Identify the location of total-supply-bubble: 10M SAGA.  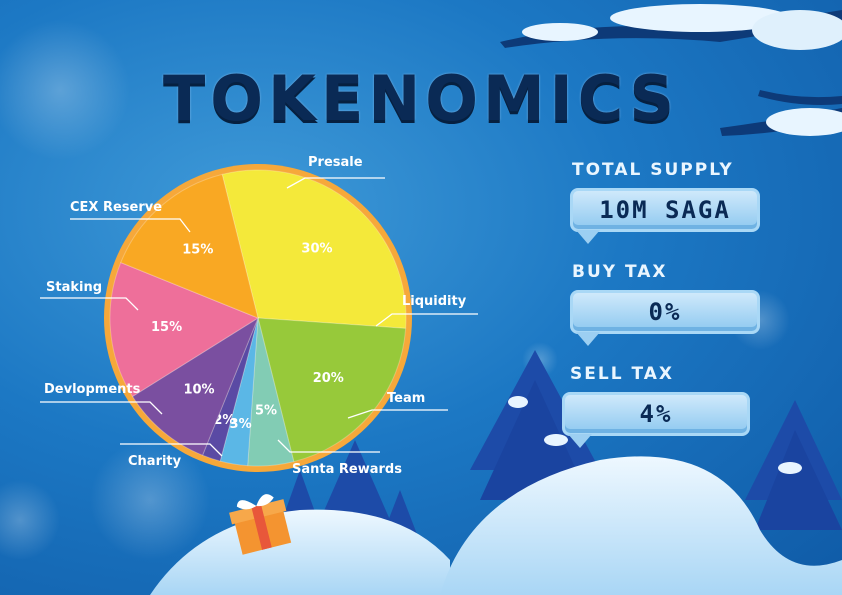
(665, 216).